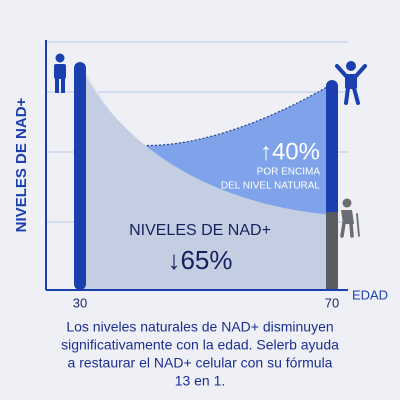 Image resolution: width=400 pixels, height=400 pixels. Describe the element at coordinates (200, 381) in the screenshot. I see `caption-line: 13 en 1.` at that location.